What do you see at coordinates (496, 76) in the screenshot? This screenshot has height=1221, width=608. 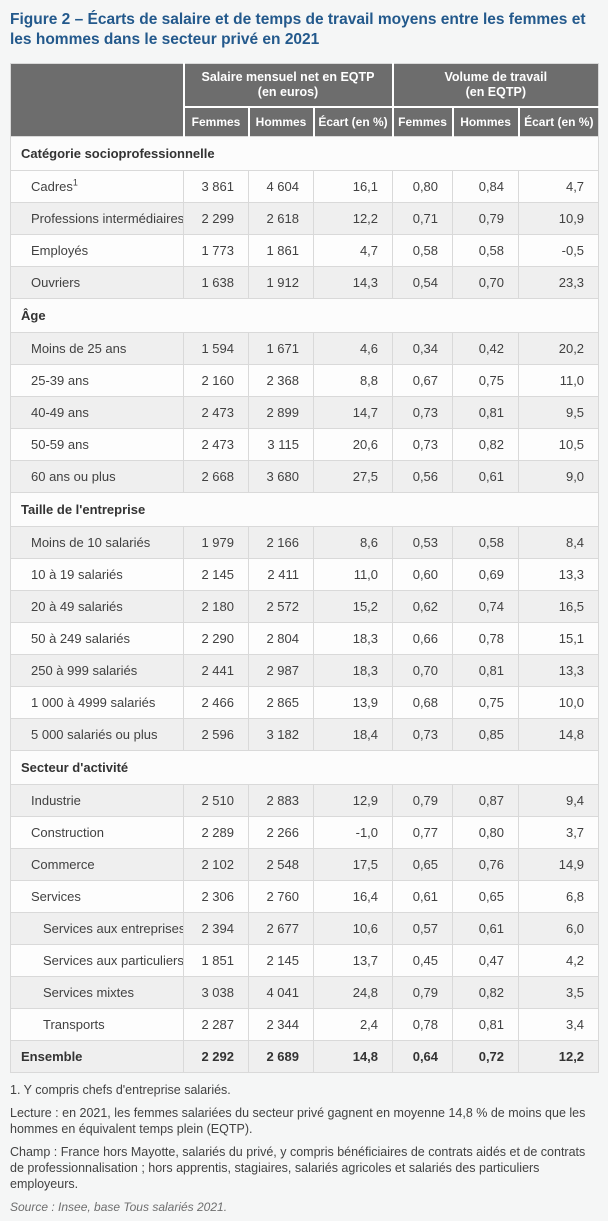 I see `column-group-label: Volume de travail` at bounding box center [496, 76].